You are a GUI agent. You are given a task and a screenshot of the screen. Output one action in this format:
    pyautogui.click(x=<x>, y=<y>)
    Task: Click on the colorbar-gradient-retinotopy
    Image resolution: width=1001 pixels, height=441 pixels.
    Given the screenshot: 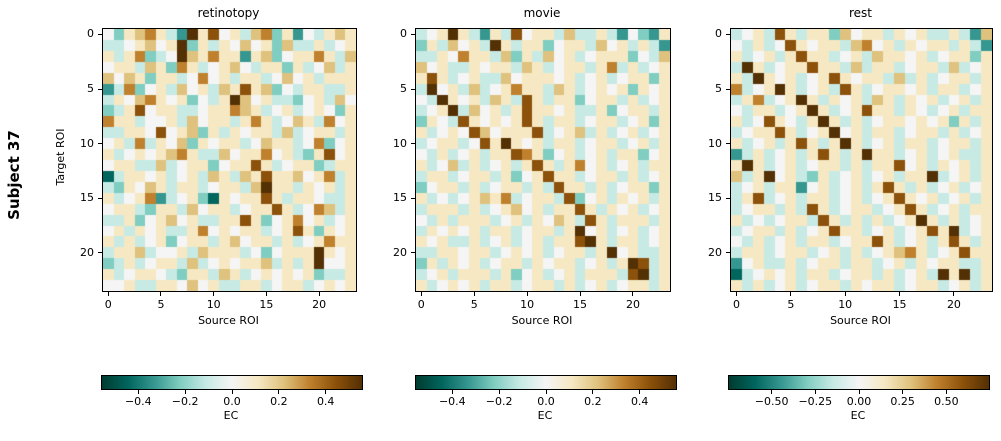 What is the action you would take?
    pyautogui.click(x=232, y=382)
    